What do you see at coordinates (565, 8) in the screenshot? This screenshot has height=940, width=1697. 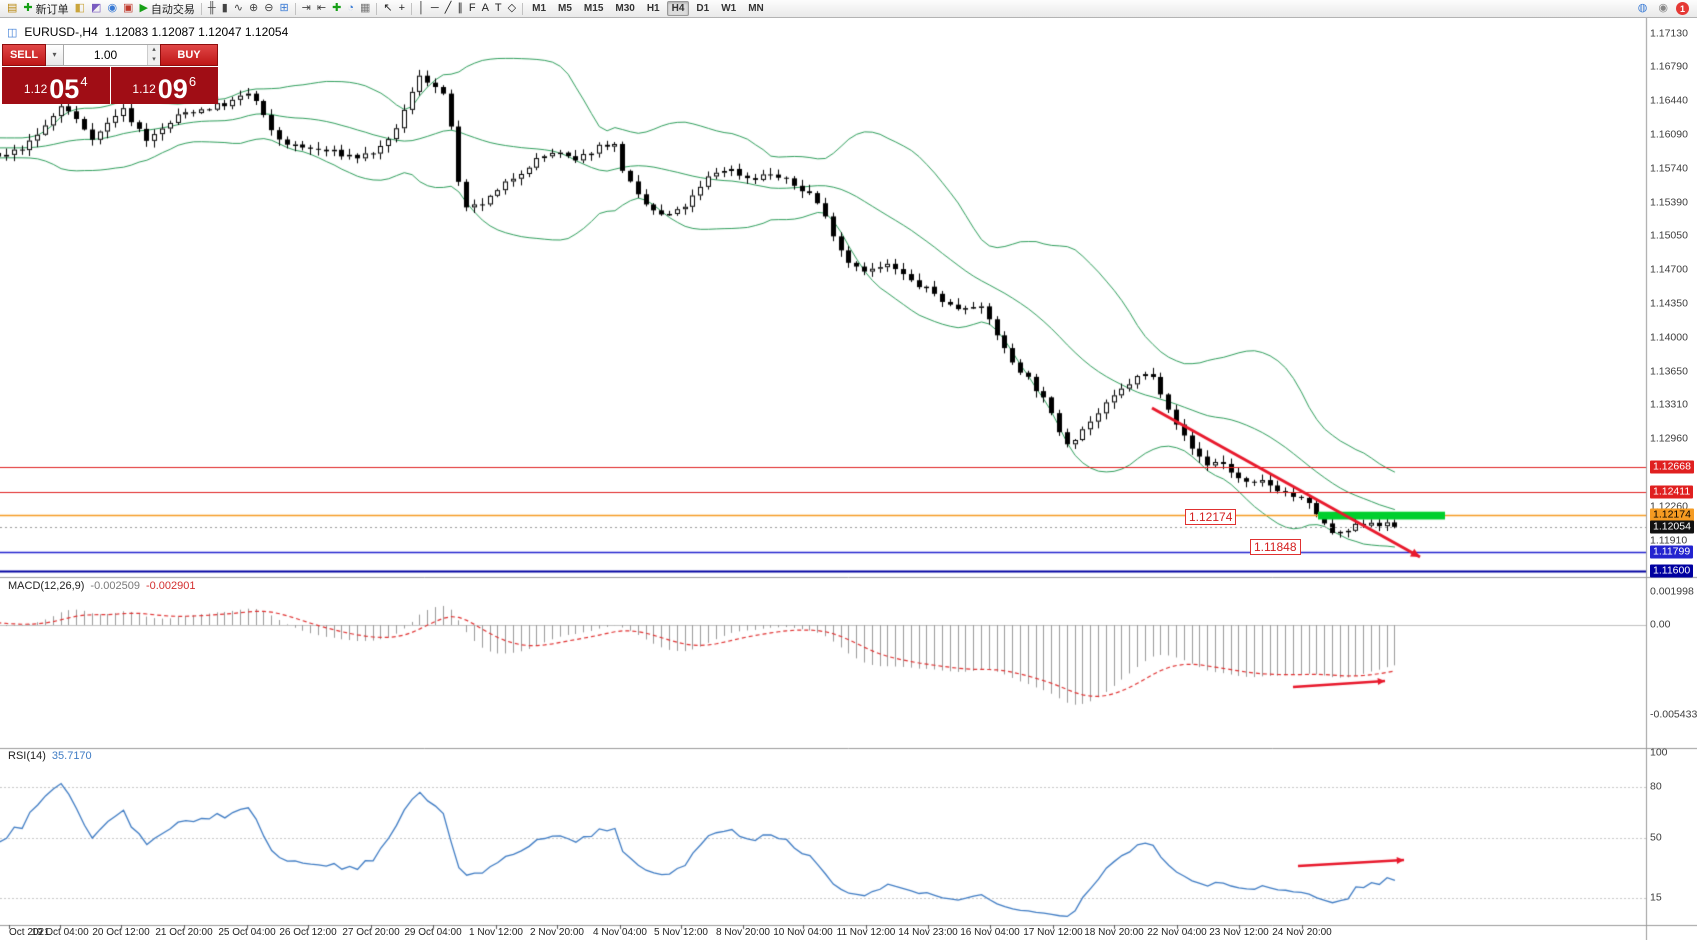 I see `timeframe-m5-button: M5` at bounding box center [565, 8].